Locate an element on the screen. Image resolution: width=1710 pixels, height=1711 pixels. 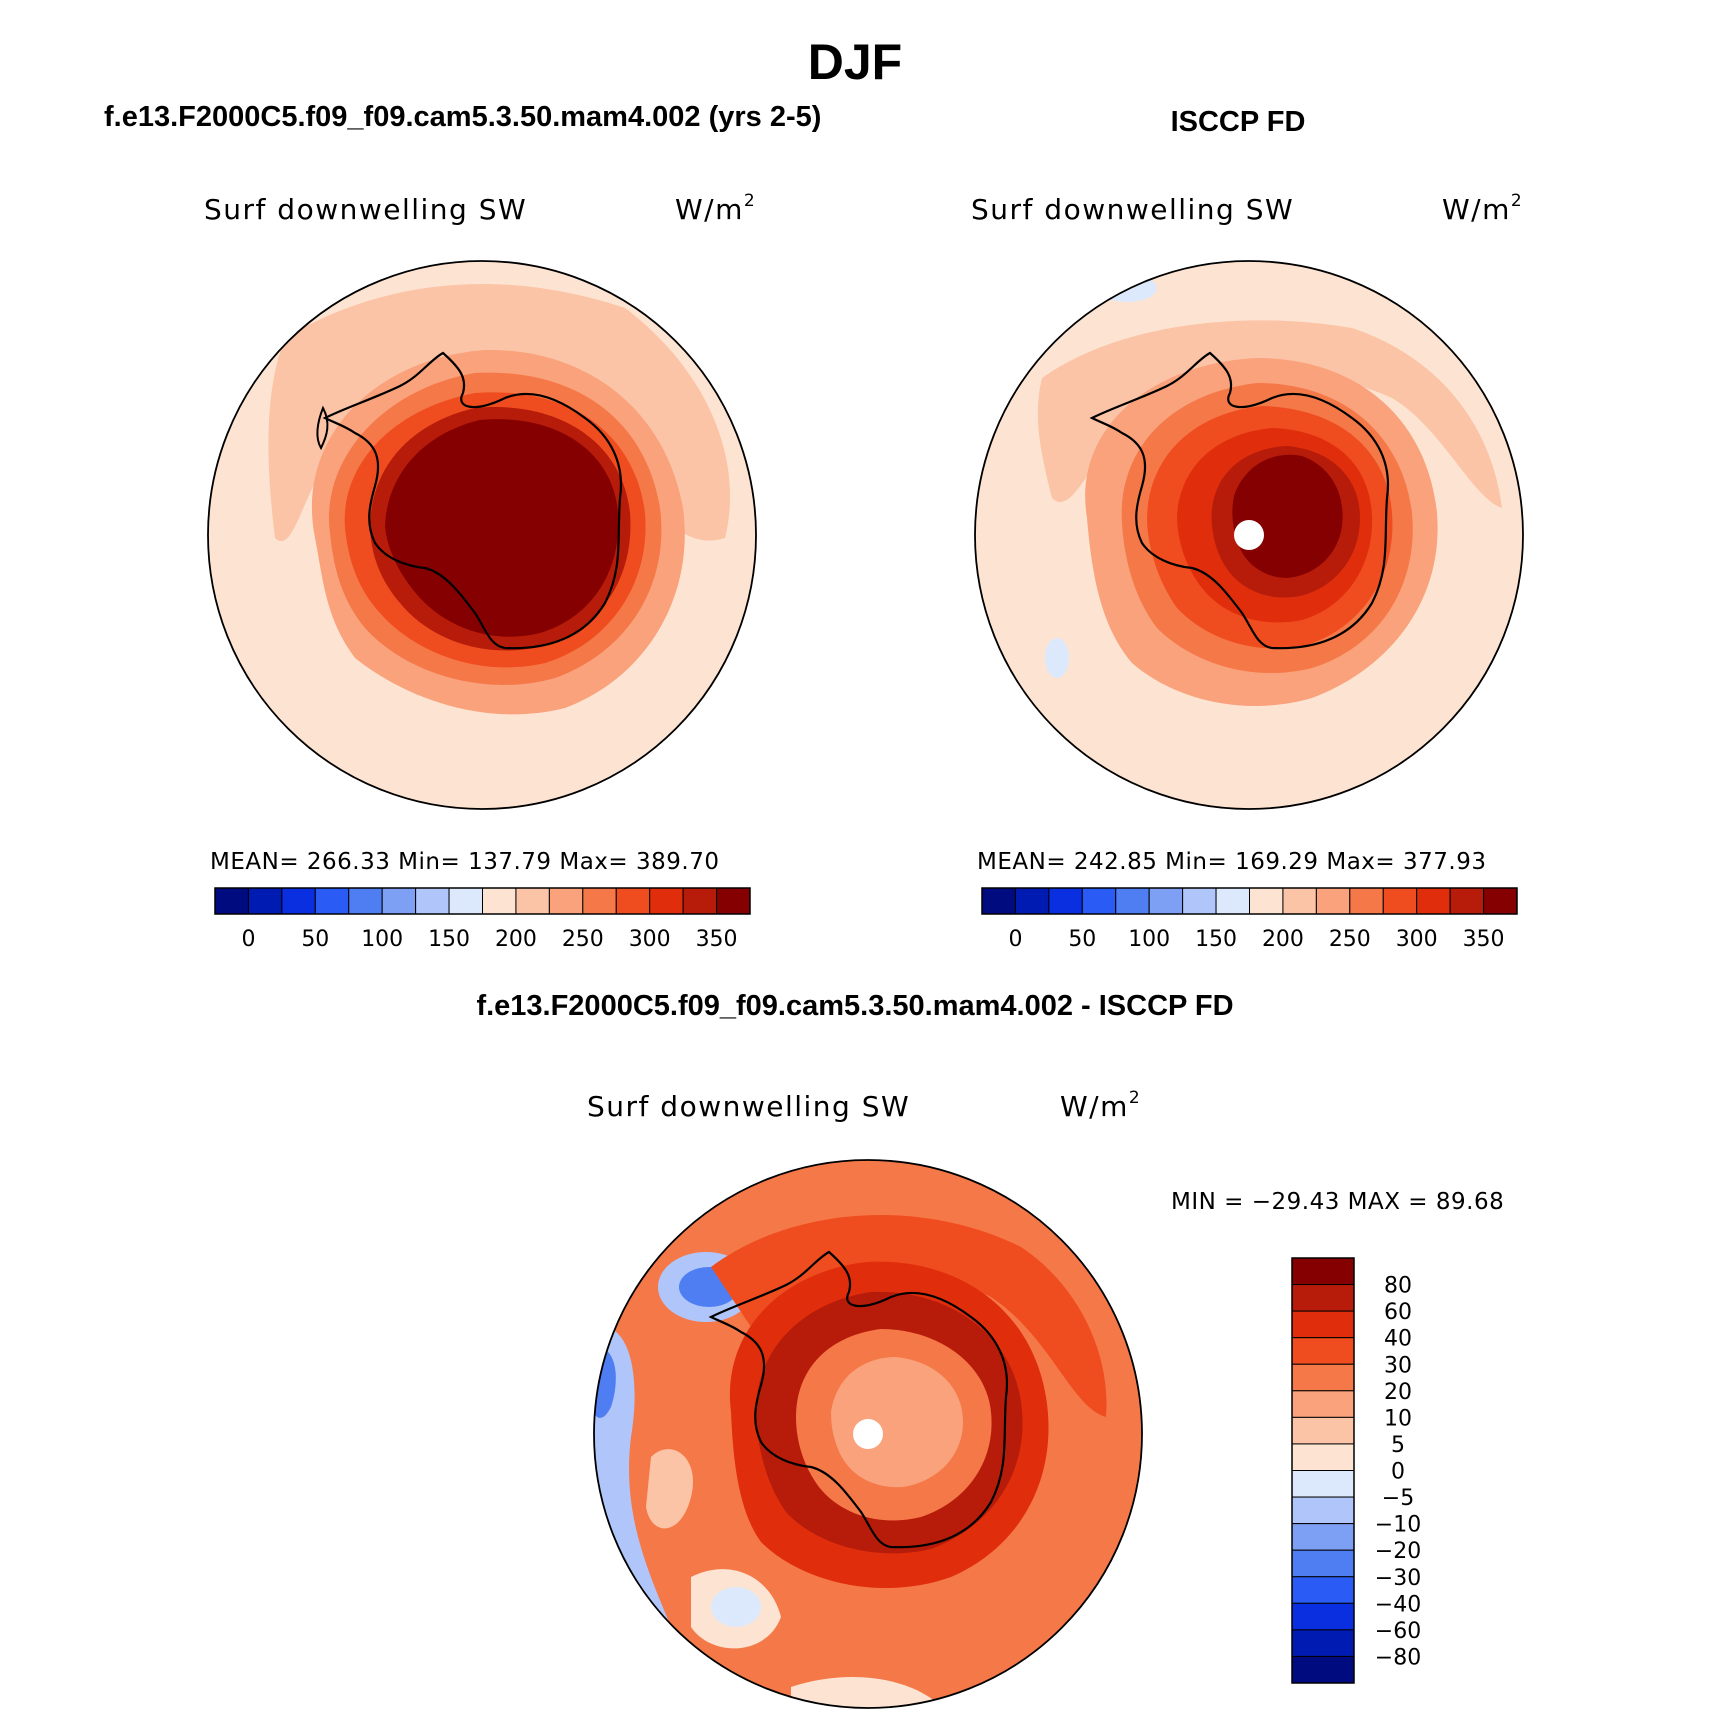
colorbar-tick-label: 5 is located at coordinates (1398, 1445).